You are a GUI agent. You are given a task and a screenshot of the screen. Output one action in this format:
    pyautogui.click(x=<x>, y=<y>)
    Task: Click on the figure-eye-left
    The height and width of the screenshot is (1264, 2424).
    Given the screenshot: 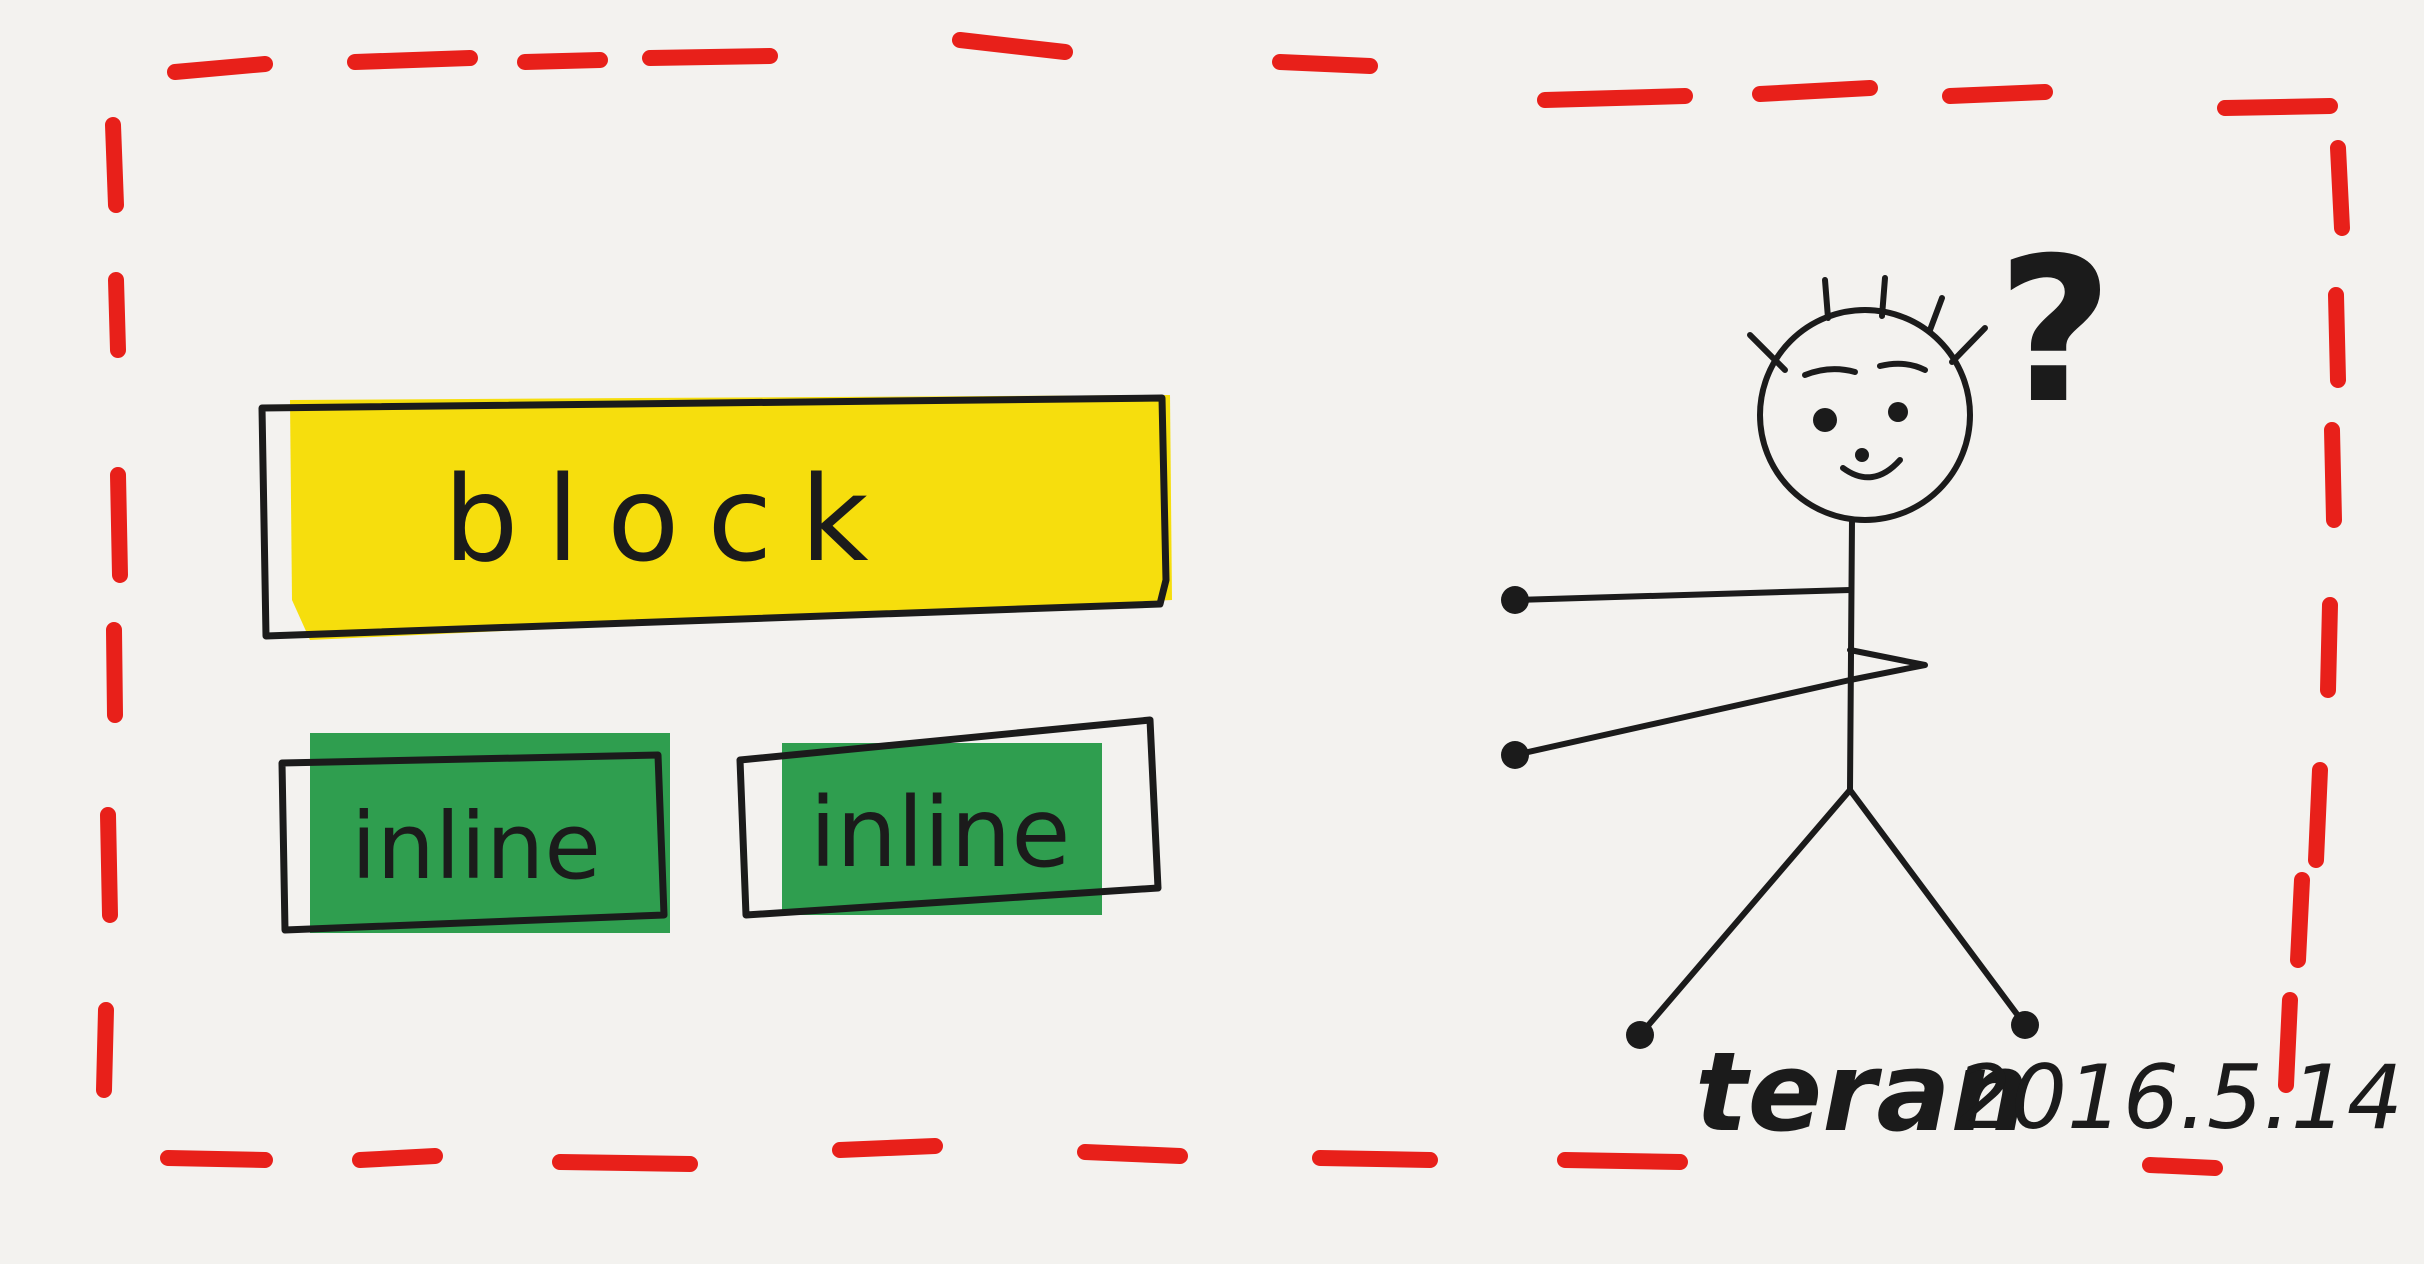 What is the action you would take?
    pyautogui.click(x=1825, y=420)
    